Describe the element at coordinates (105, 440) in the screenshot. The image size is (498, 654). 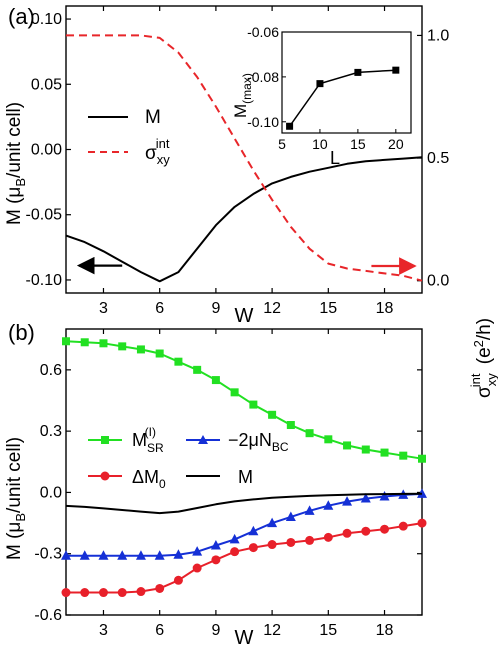
I see `legend-msr-marker` at that location.